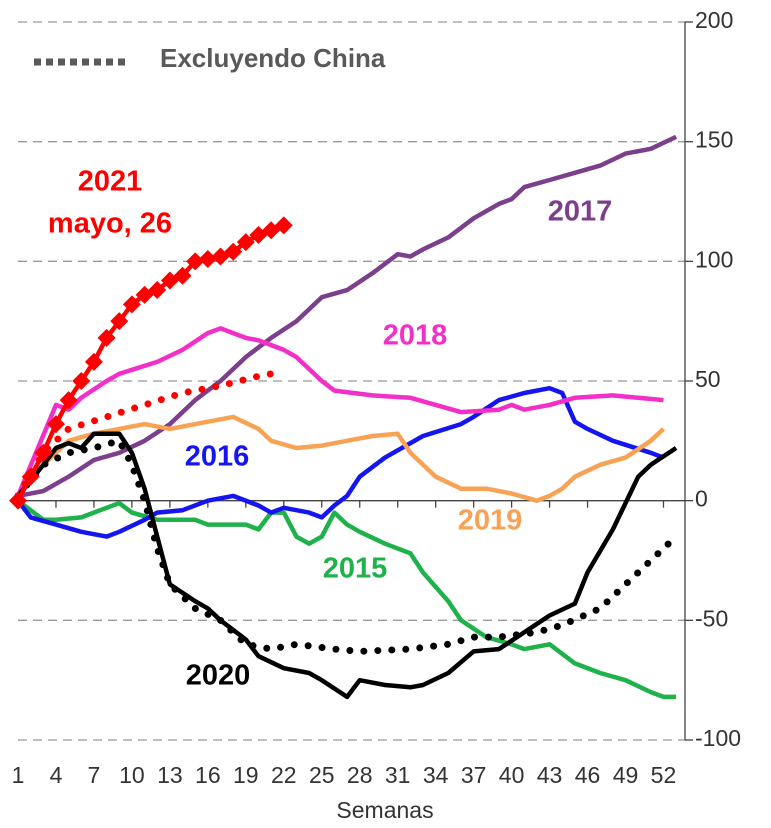 The width and height of the screenshot is (771, 828). What do you see at coordinates (436, 775) in the screenshot?
I see `x-tick-label: 34` at bounding box center [436, 775].